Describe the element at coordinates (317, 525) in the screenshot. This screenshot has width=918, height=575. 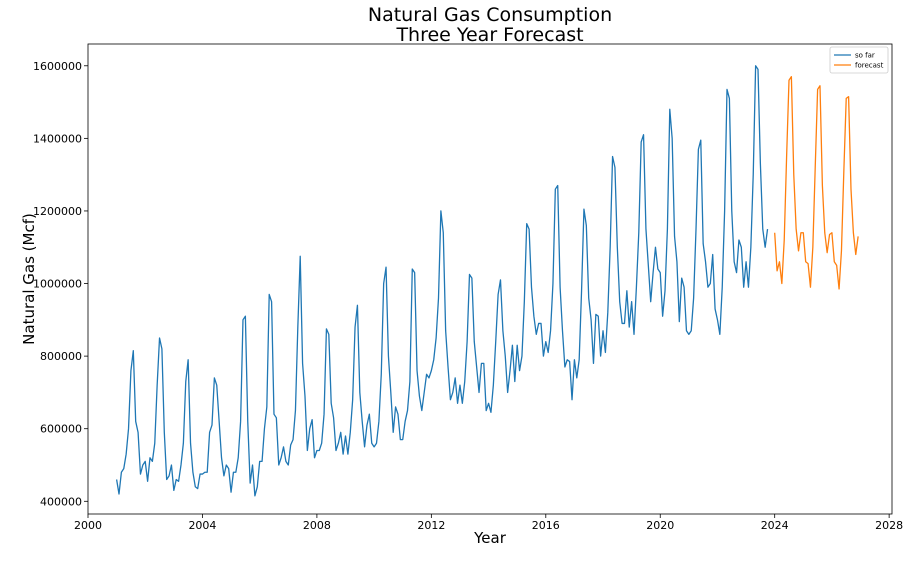
I see `x-tick-label-2008: 2008` at that location.